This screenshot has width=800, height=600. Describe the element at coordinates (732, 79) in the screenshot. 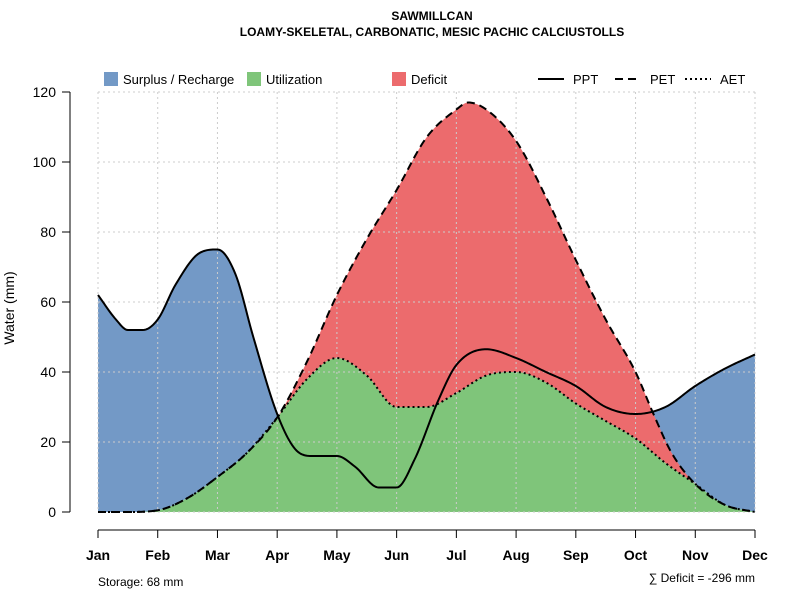

I see `legend-label: AET` at that location.